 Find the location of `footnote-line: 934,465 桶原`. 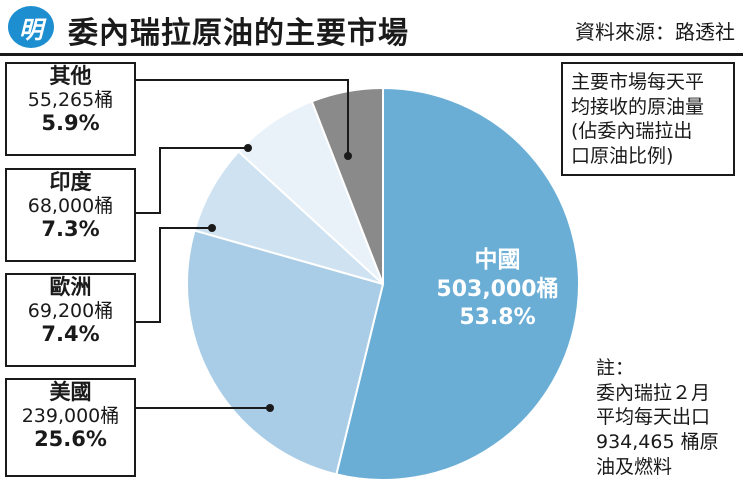

footnote-line: 934,465 桶原 is located at coordinates (657, 442).